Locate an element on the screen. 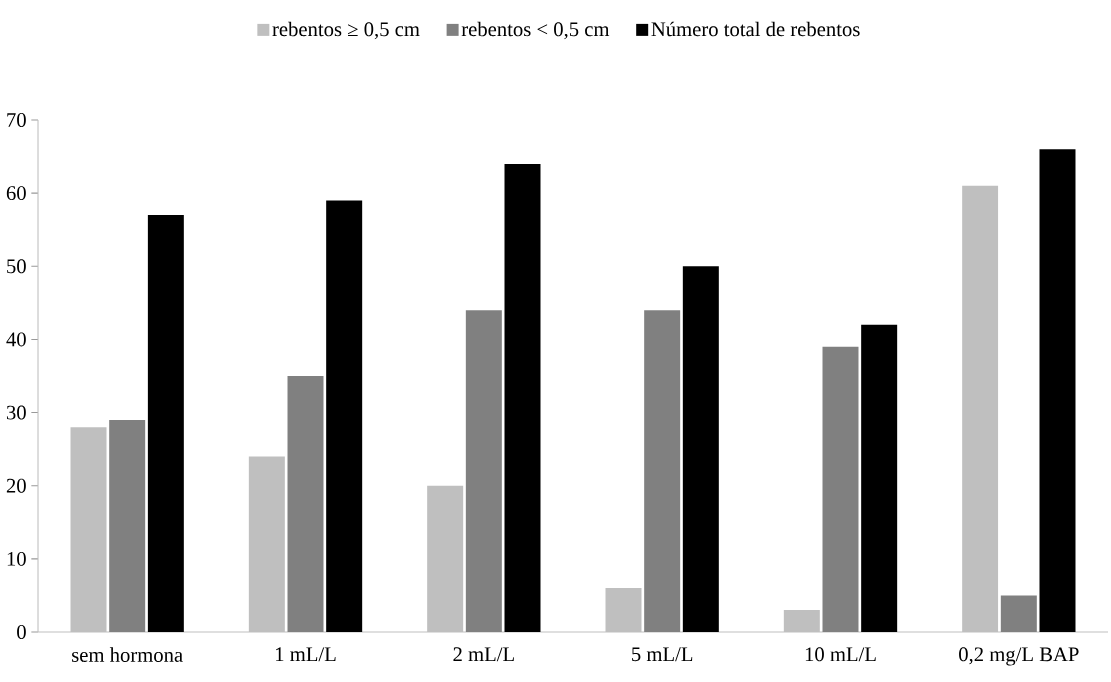  legend-label: rebentos ≥ 0,5 cm is located at coordinates (346, 30).